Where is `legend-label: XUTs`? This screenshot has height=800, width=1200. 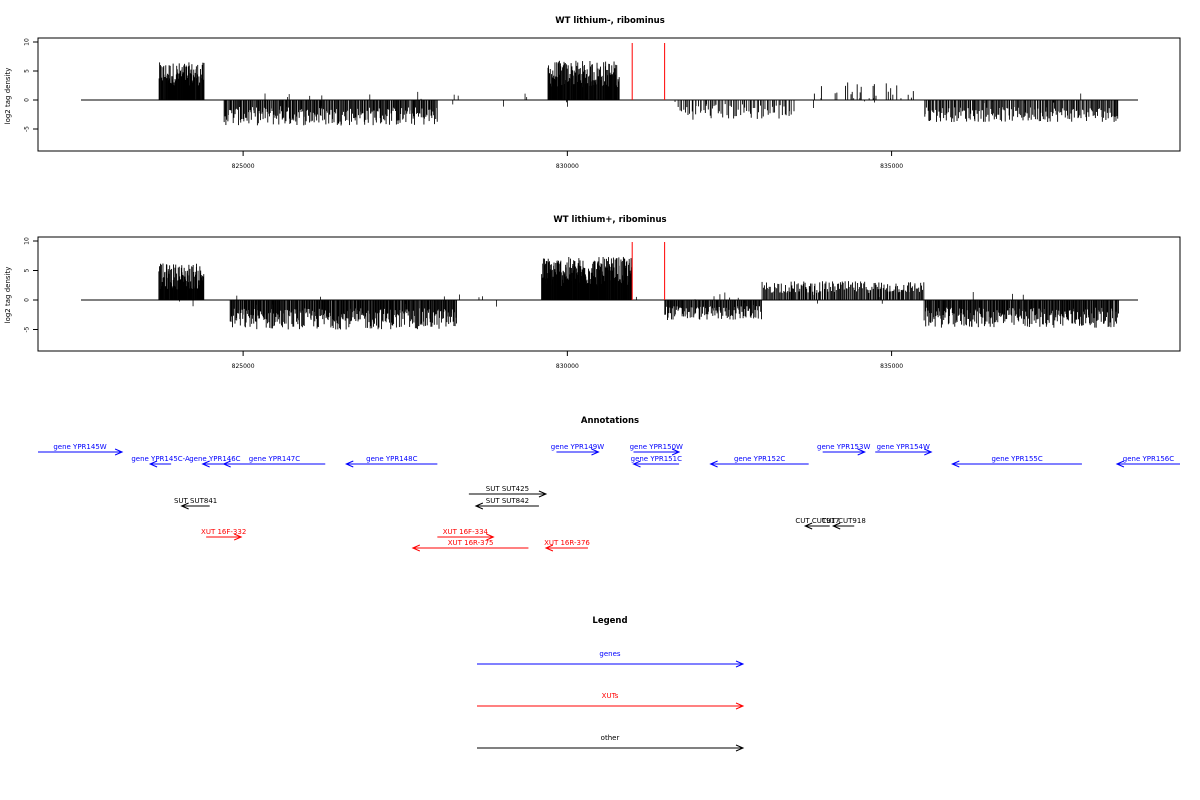 legend-label: XUTs is located at coordinates (610, 696).